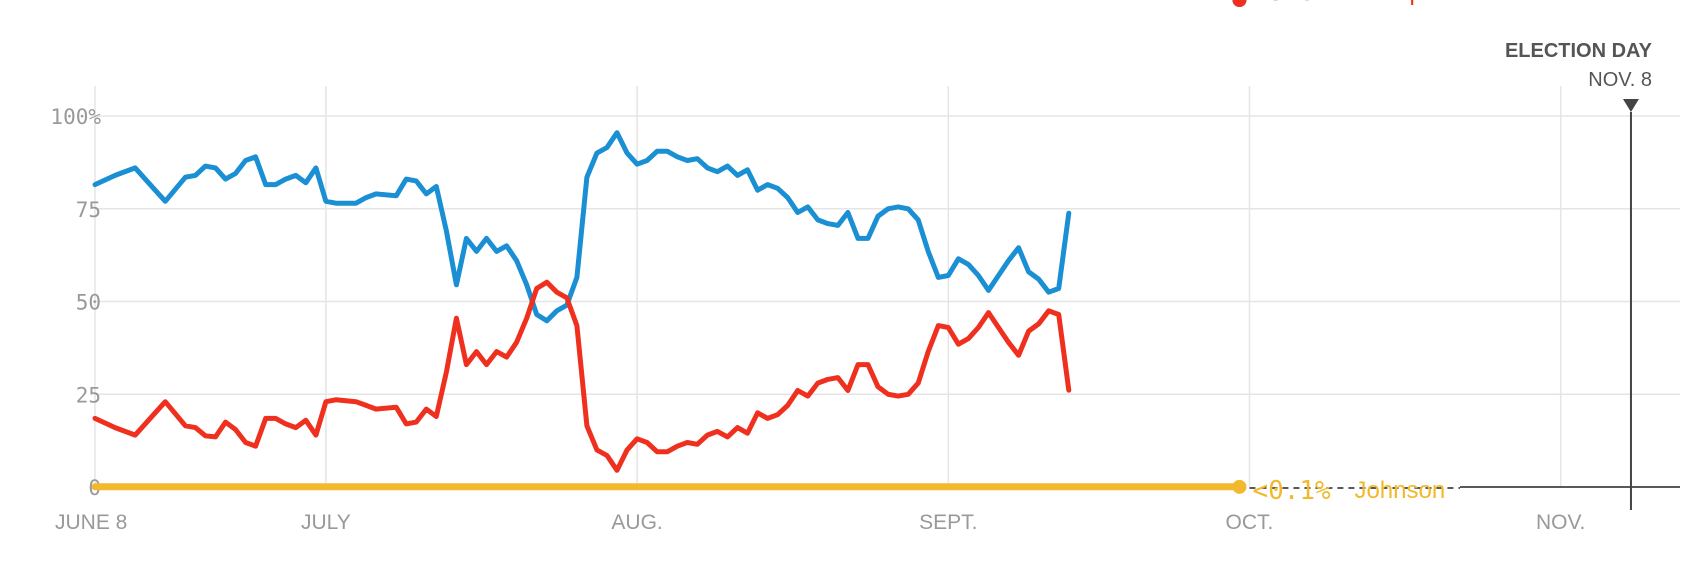 The image size is (1694, 580). I want to click on y-tick-label: 25, so click(88, 395).